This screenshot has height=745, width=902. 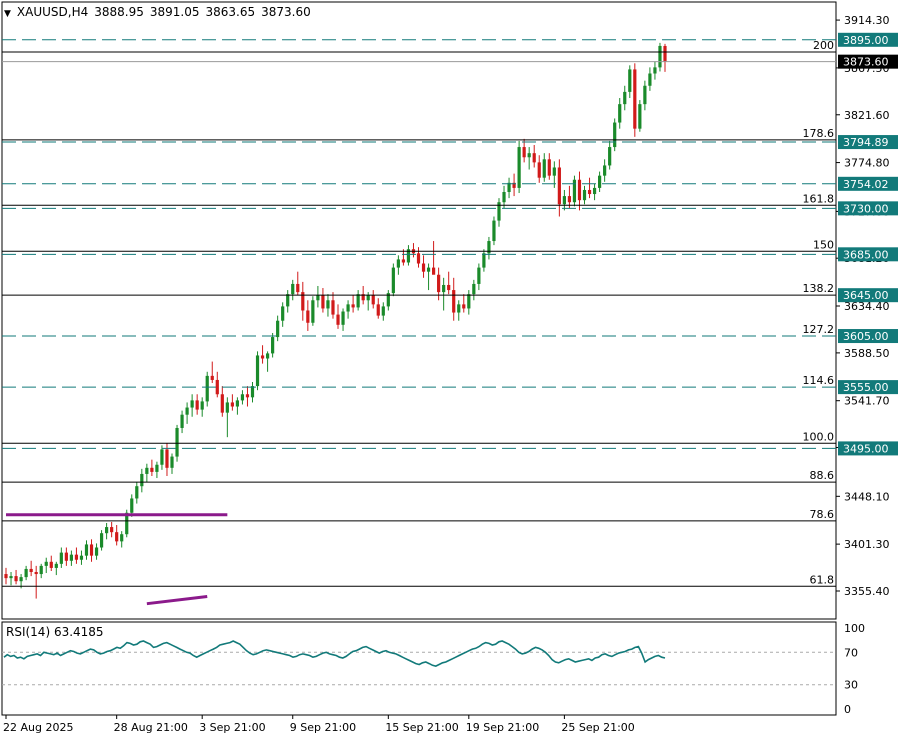 I want to click on fib-level-tag: 114.6, so click(x=819, y=380).